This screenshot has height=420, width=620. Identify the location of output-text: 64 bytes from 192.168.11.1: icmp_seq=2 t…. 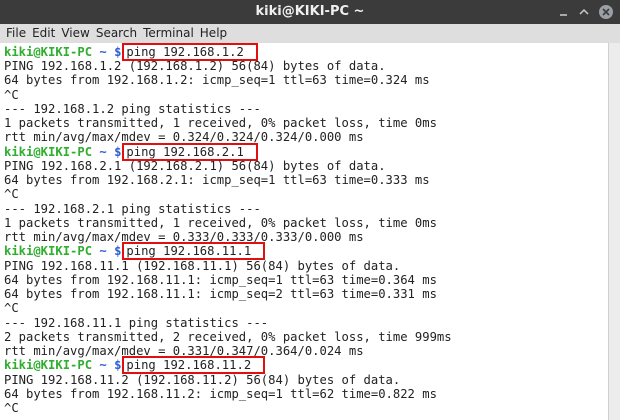
(220, 294).